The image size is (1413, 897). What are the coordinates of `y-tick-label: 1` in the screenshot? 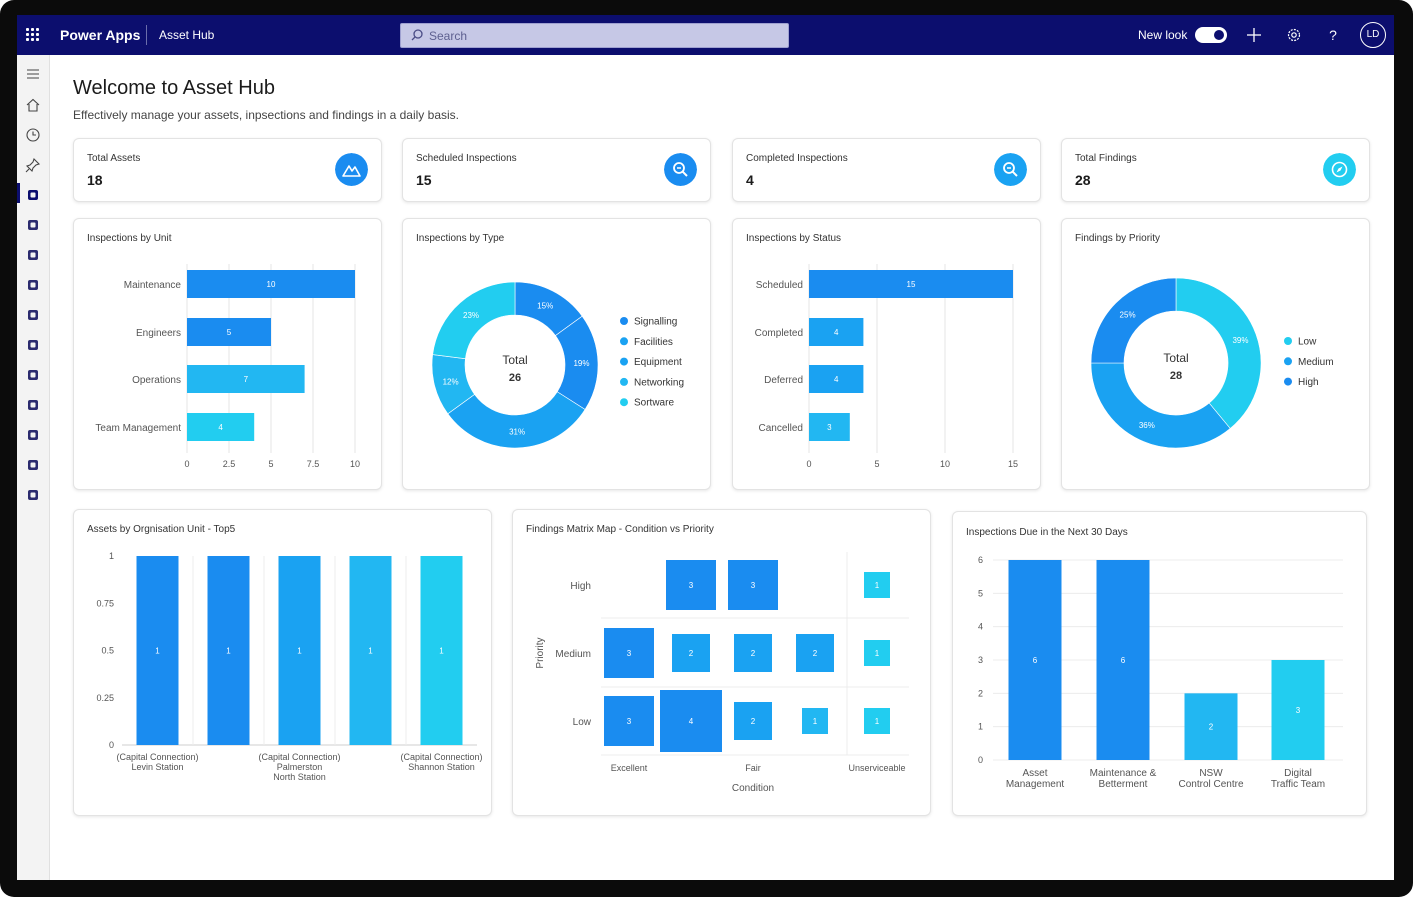 It's located at (980, 727).